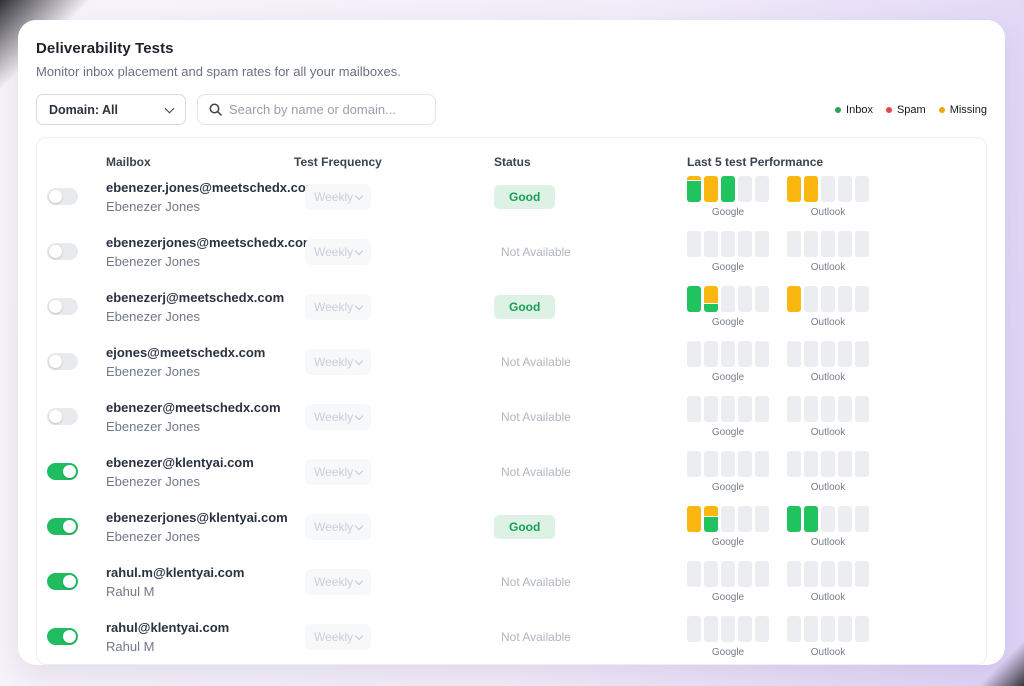  What do you see at coordinates (755, 162) in the screenshot?
I see `column-header-performance: Last 5 test Performance` at bounding box center [755, 162].